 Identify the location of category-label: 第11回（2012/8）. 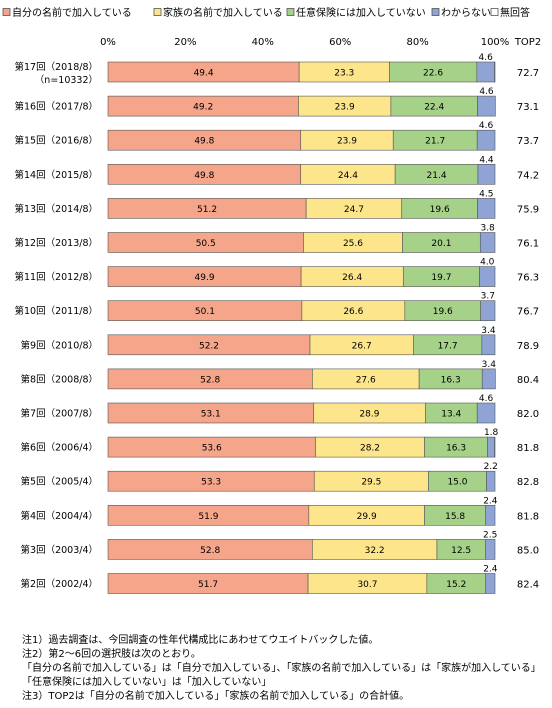
(56, 277).